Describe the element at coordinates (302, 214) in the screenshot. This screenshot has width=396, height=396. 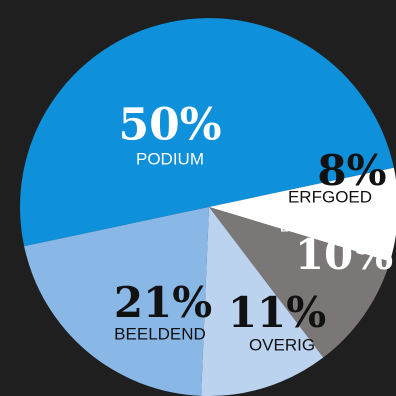
I see `pie-slice-erfgoed` at that location.